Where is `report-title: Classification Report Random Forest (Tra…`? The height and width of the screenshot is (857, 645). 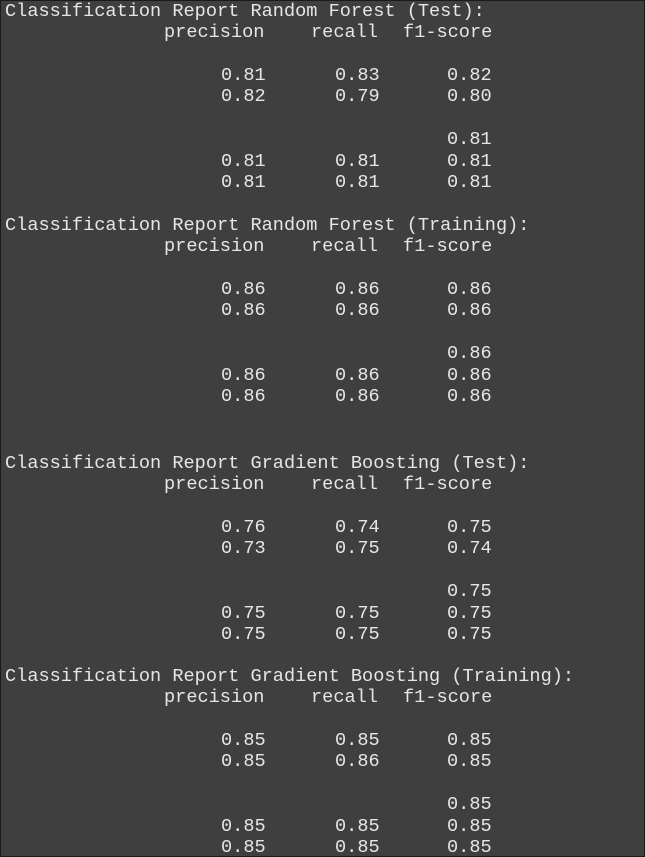
report-title: Classification Report Random Forest (Tra… is located at coordinates (267, 225).